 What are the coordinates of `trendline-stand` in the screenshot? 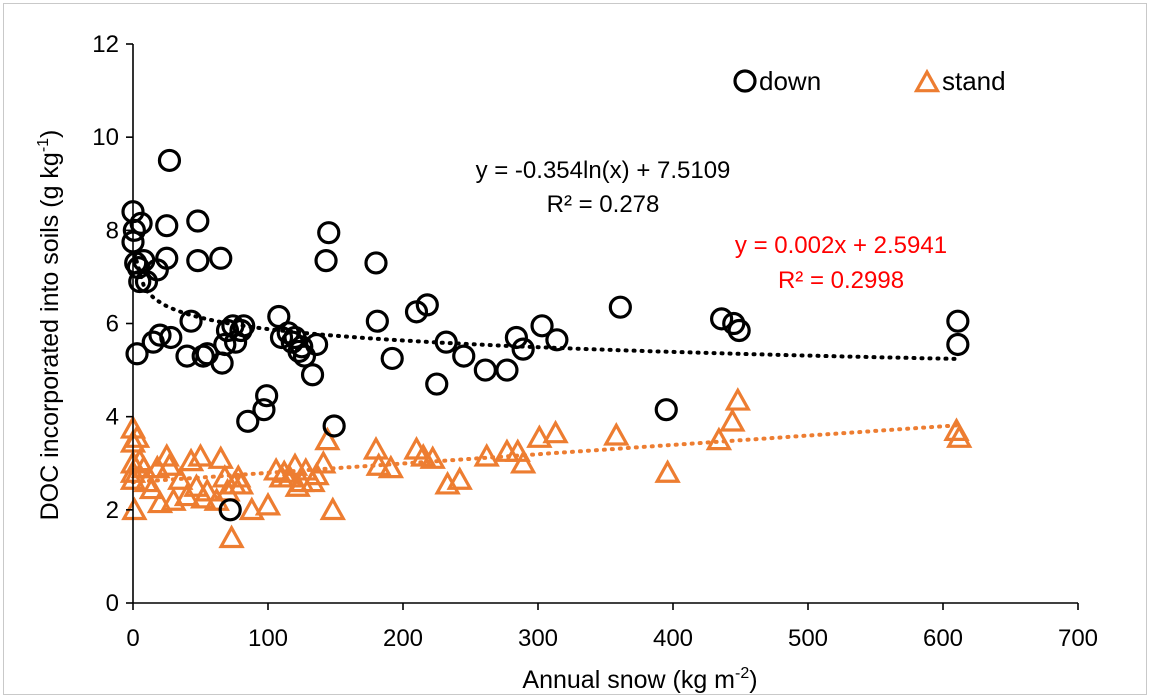 It's located at (546, 454).